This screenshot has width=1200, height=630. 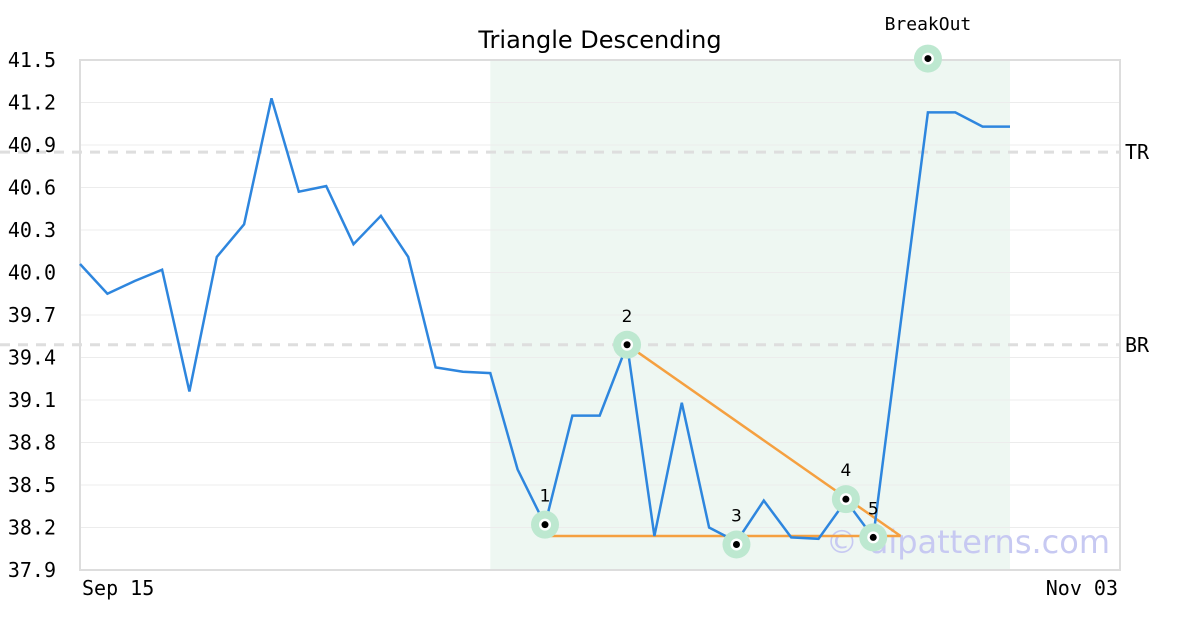 What do you see at coordinates (32, 485) in the screenshot?
I see `y-tick-label: 38.5` at bounding box center [32, 485].